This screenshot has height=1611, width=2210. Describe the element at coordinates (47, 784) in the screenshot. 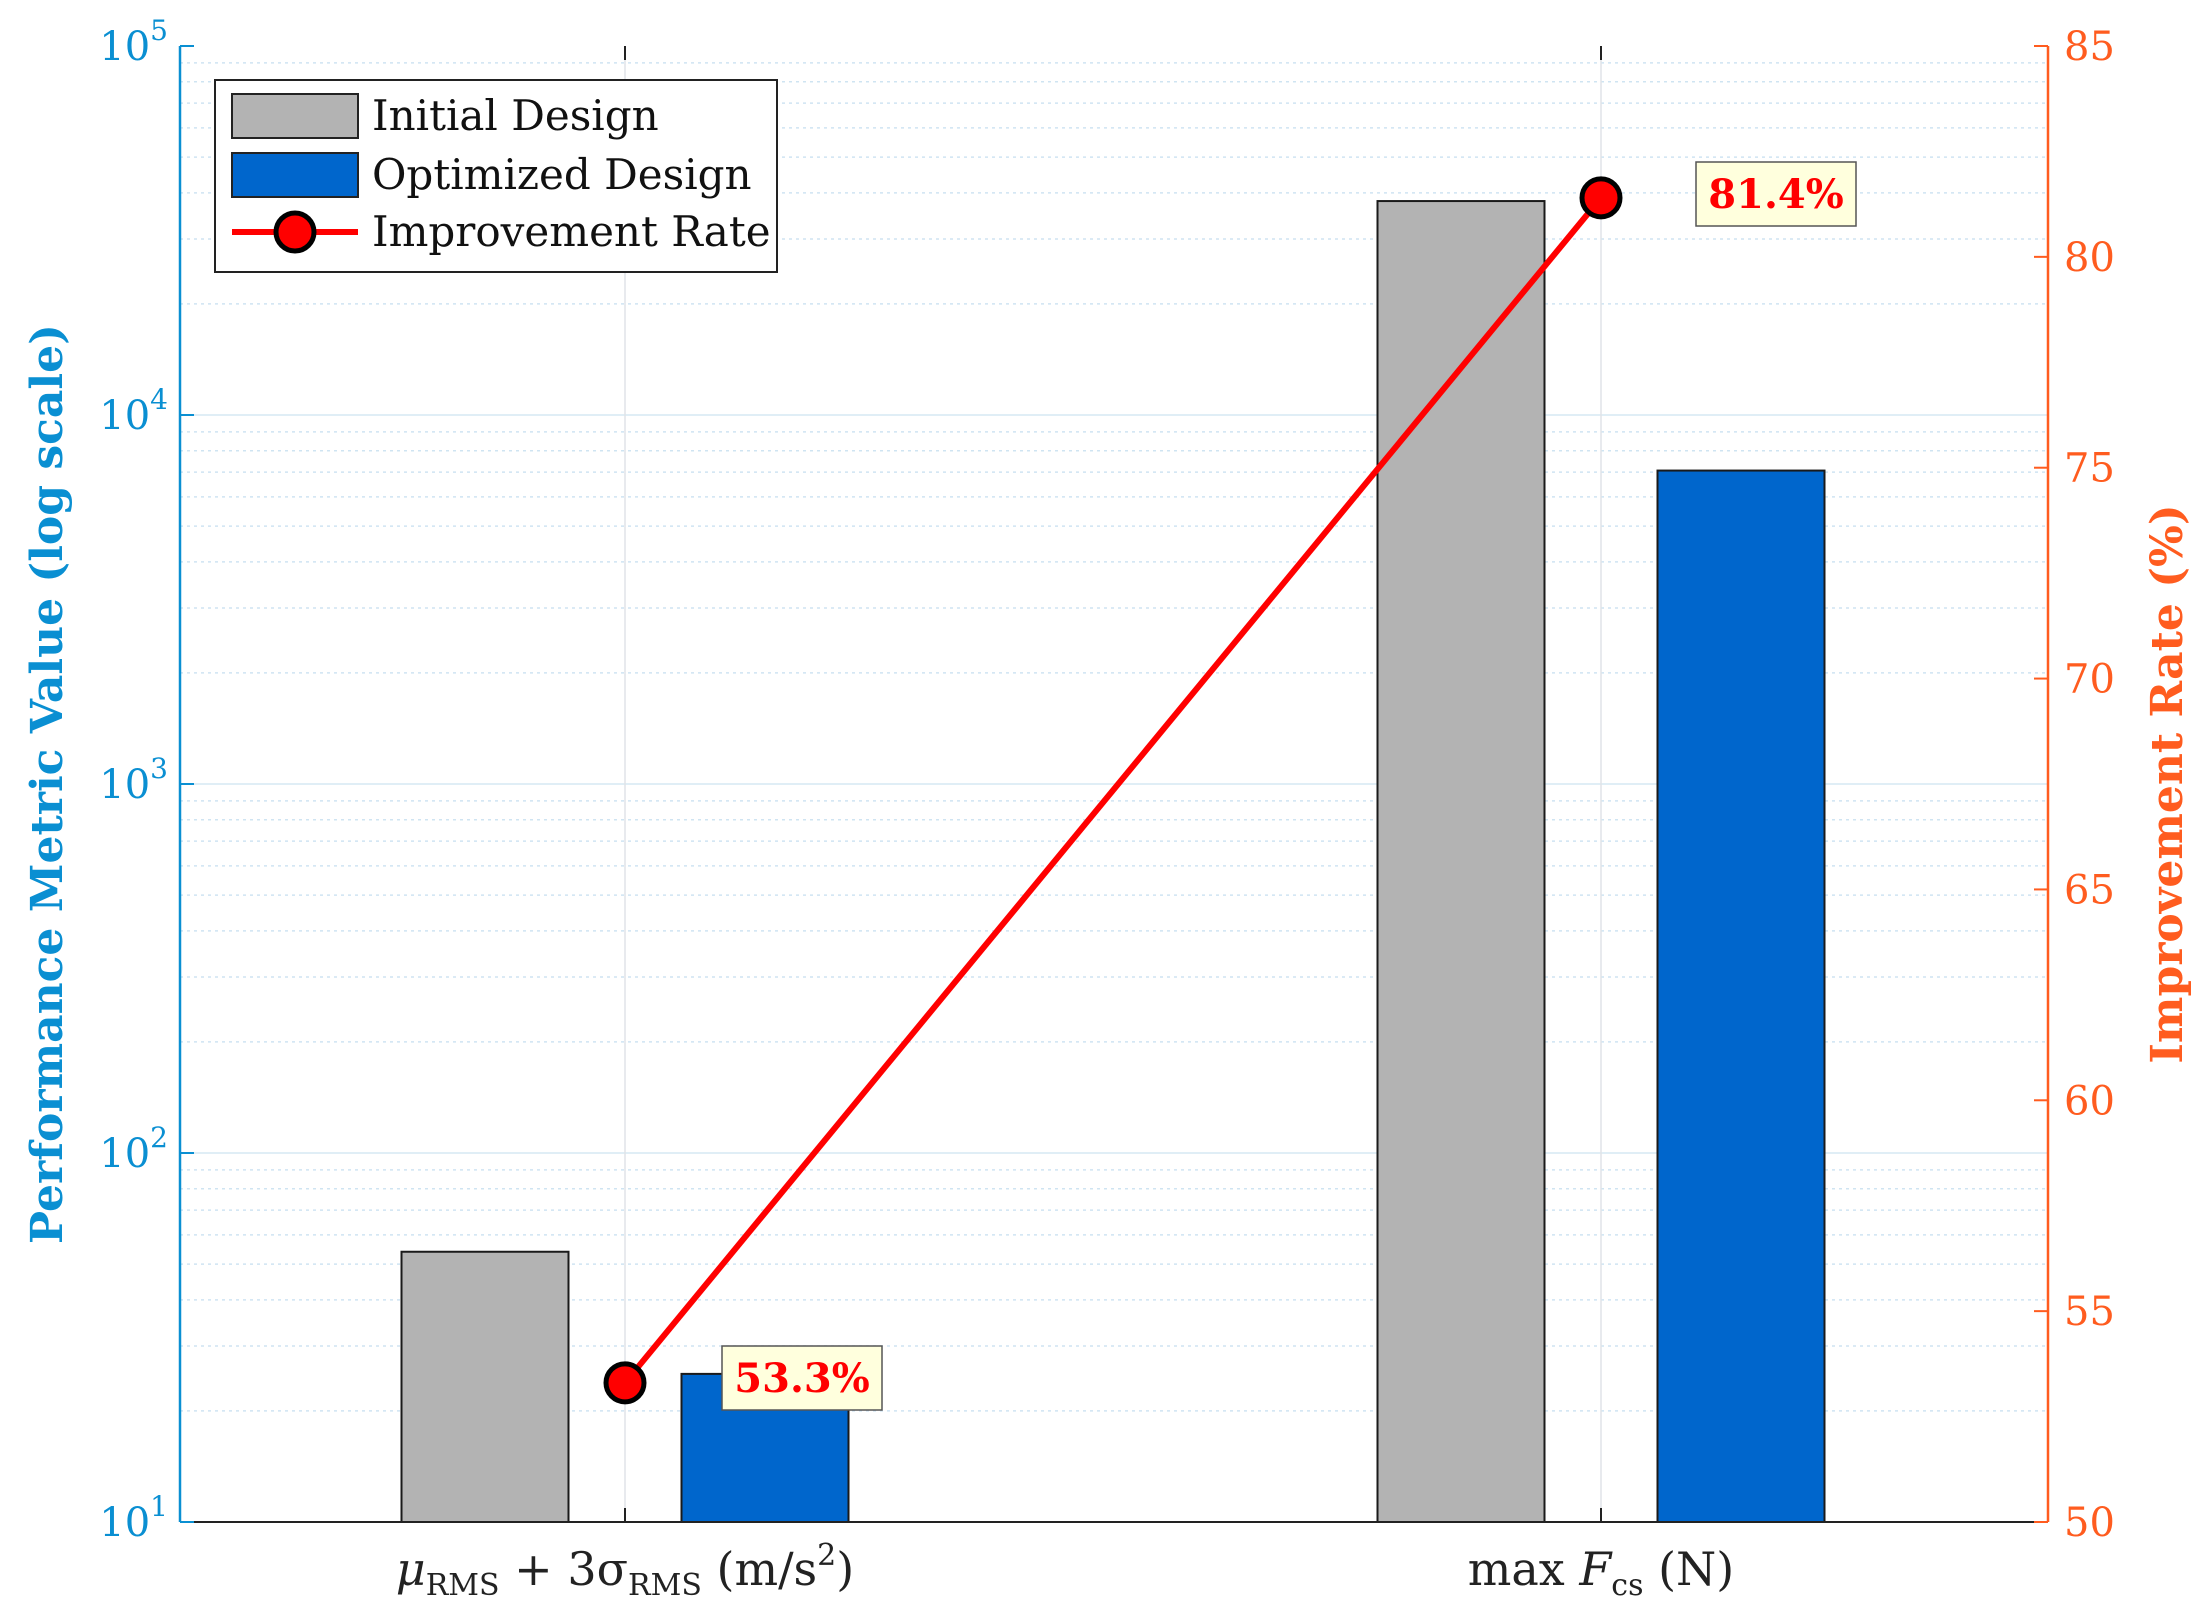

I see `left-axis-title: Performance Metric Value (log scale)` at that location.